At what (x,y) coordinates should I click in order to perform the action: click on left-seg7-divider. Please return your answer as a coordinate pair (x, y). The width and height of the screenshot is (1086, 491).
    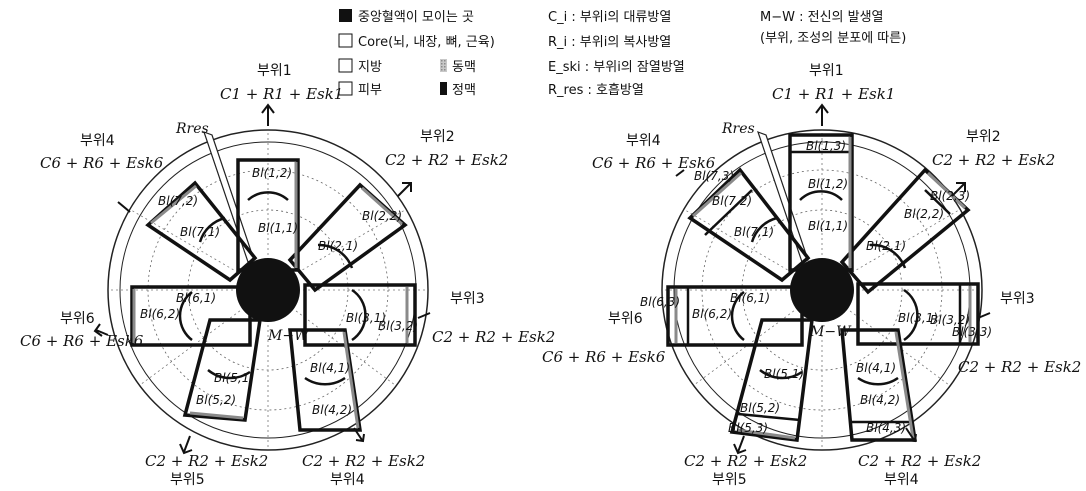
    Looking at the image, I should click on (212, 229).